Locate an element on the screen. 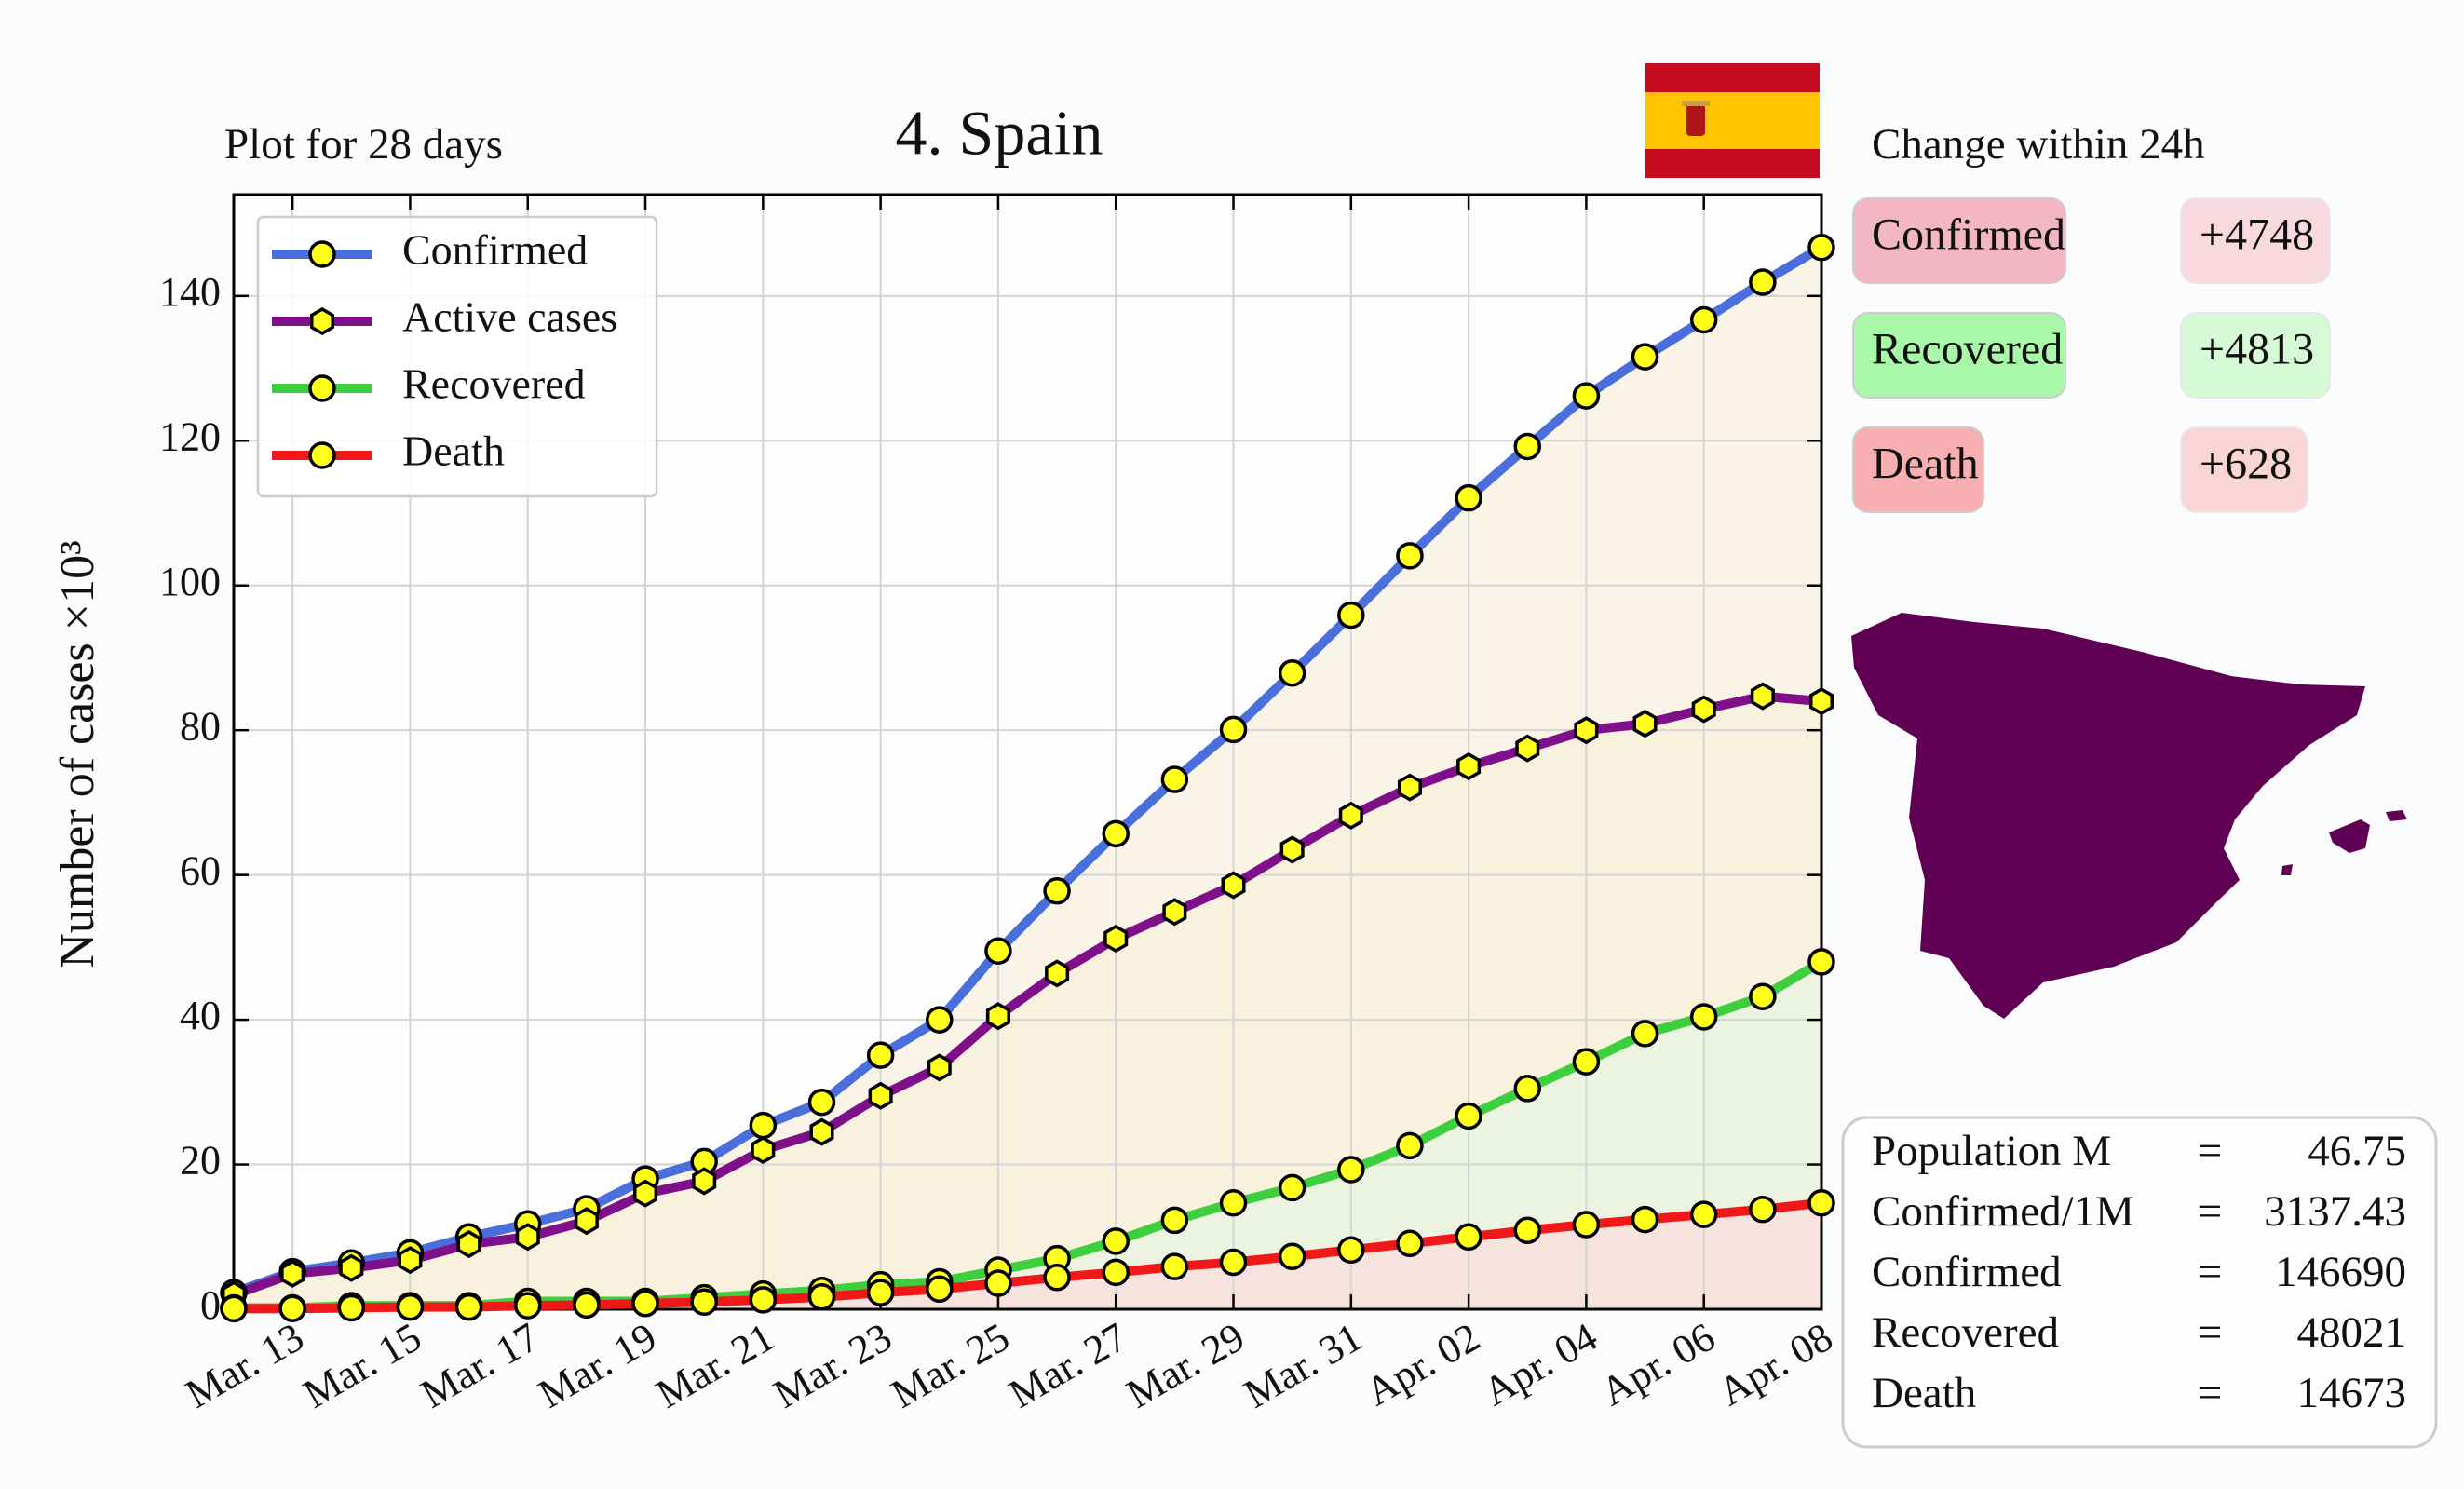 This screenshot has height=1489, width=2464. flag is located at coordinates (1733, 120).